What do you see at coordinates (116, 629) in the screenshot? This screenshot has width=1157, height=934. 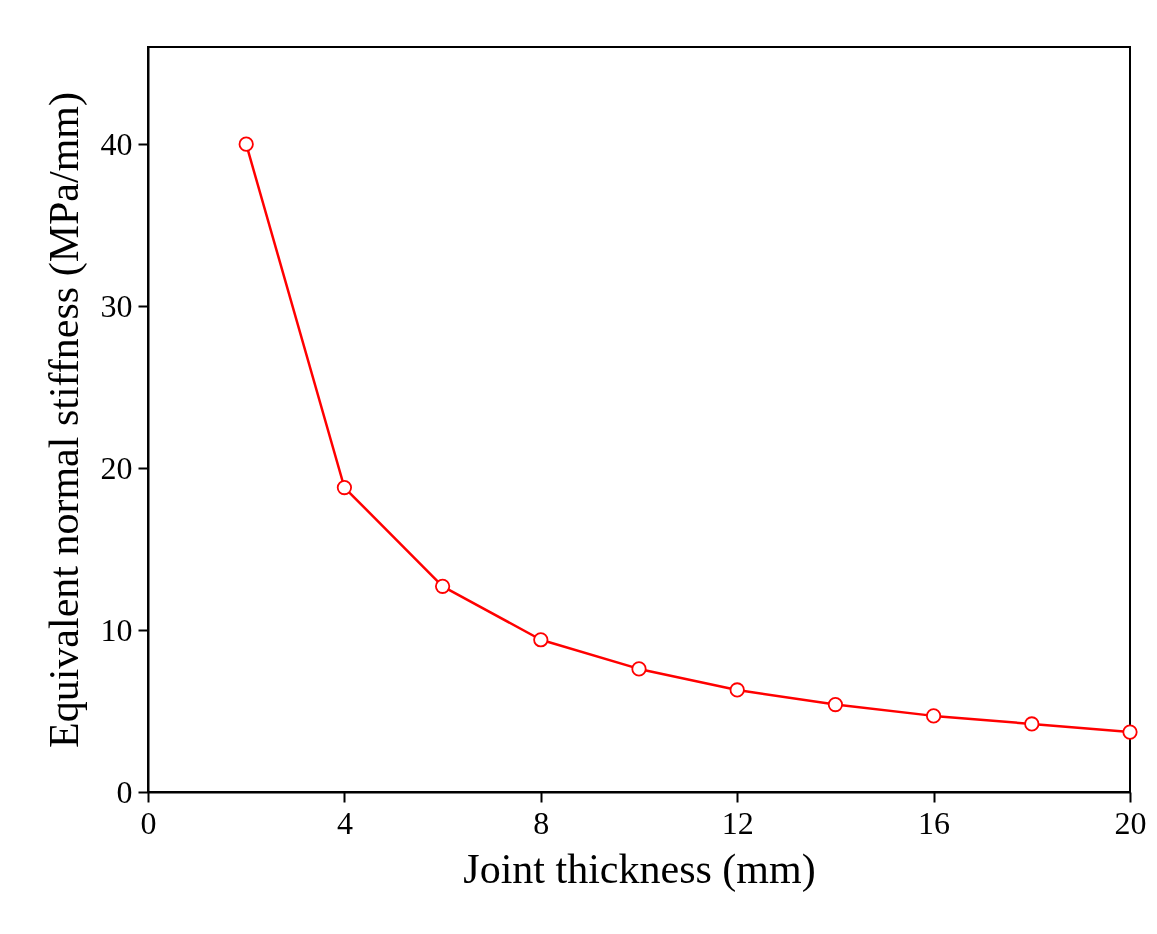 I see `y-tick-label: 10` at bounding box center [116, 629].